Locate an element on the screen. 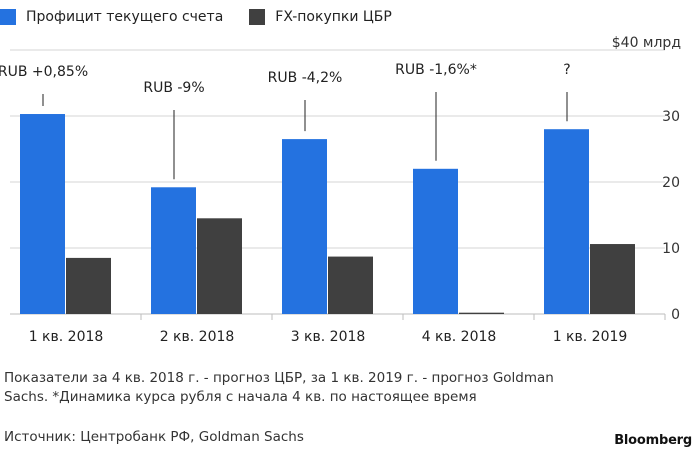 Image resolution: width=700 pixels, height=456 pixels. x-tick-label: 1 кв. 2019 is located at coordinates (590, 337).